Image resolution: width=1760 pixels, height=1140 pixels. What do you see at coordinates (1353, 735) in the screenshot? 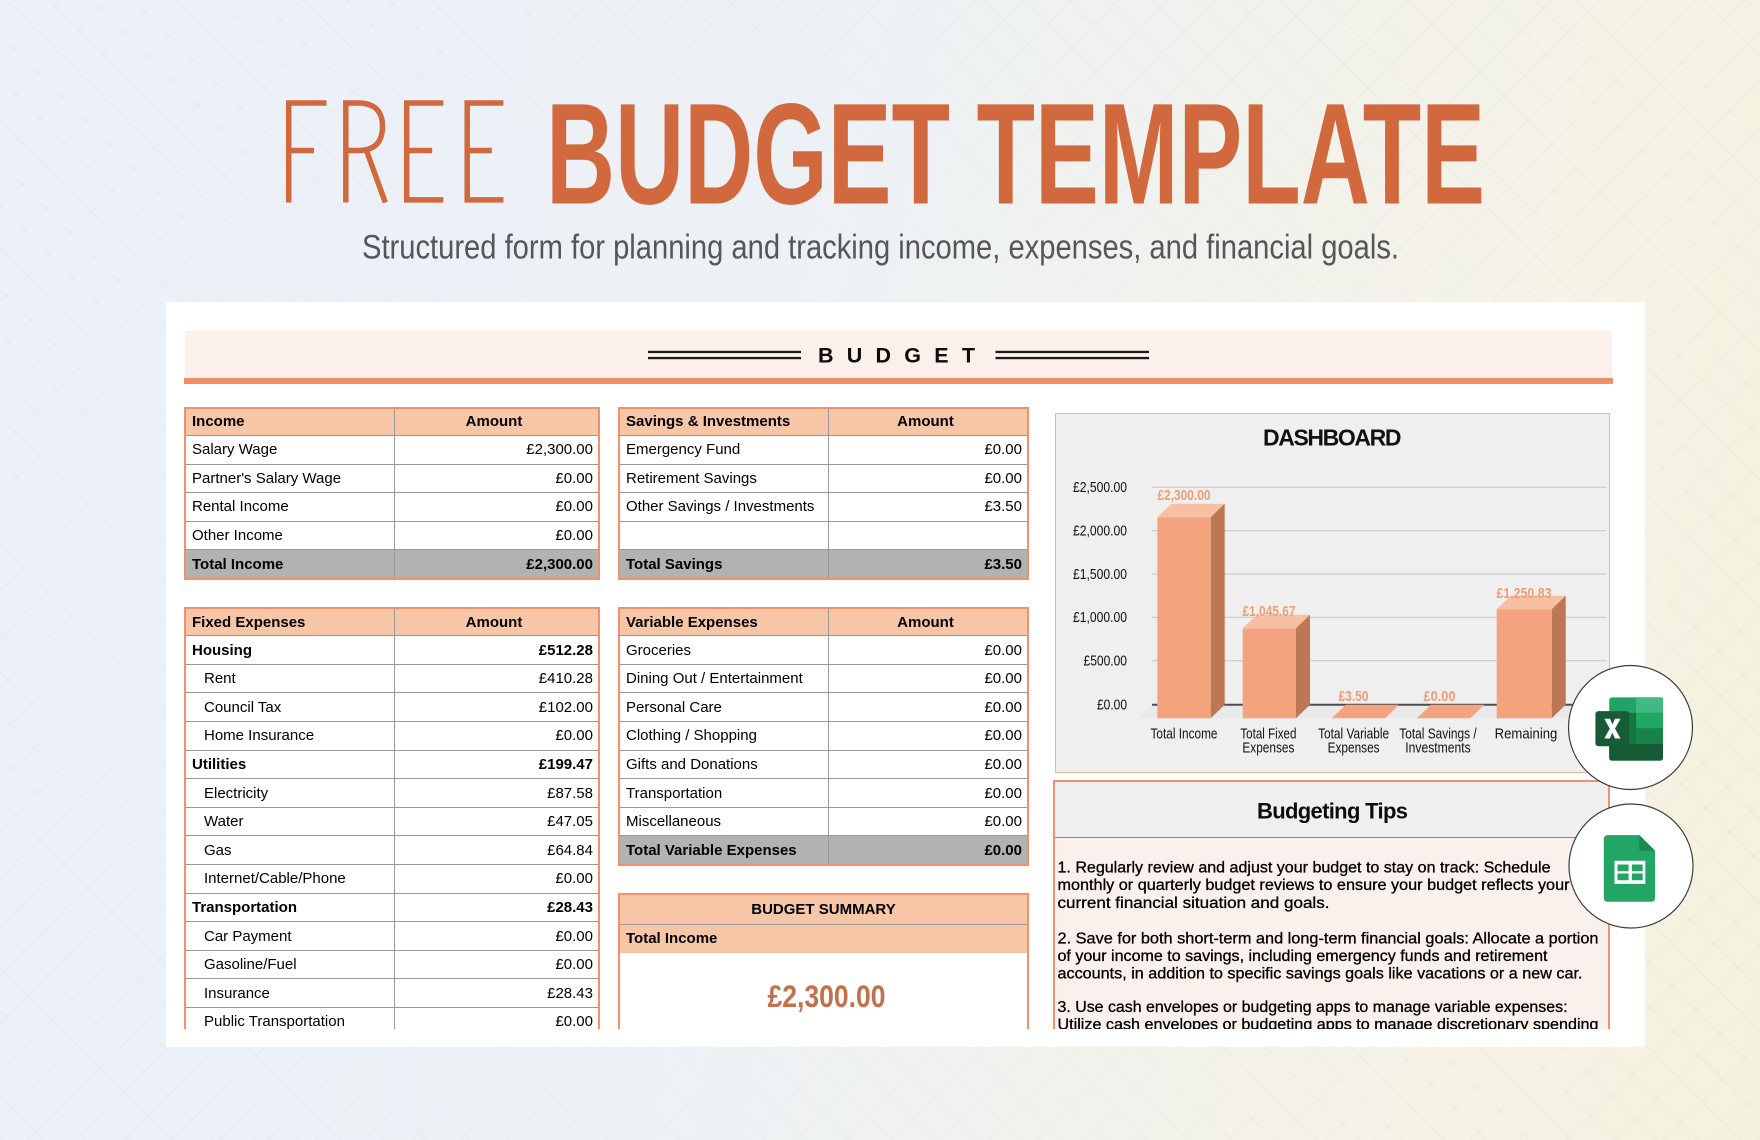
I see `svg-text: Total Variable` at bounding box center [1353, 735].